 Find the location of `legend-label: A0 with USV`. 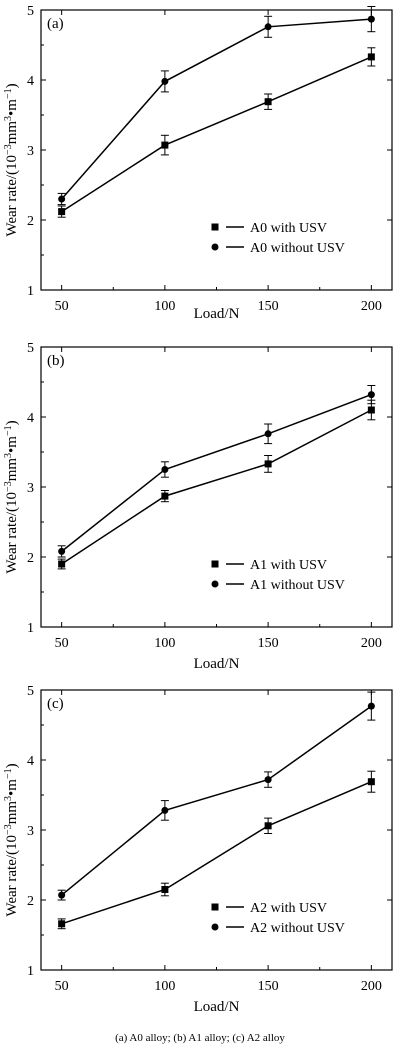

legend-label: A0 with USV is located at coordinates (288, 228).